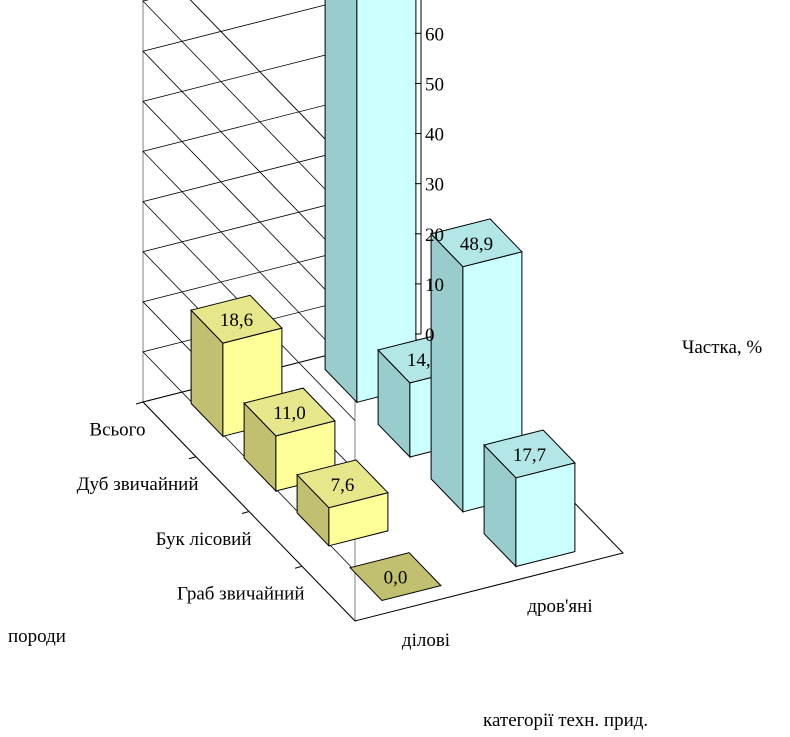 This screenshot has height=737, width=790. What do you see at coordinates (289, 440) in the screenshot?
I see `bar-0-1: 11,0` at bounding box center [289, 440].